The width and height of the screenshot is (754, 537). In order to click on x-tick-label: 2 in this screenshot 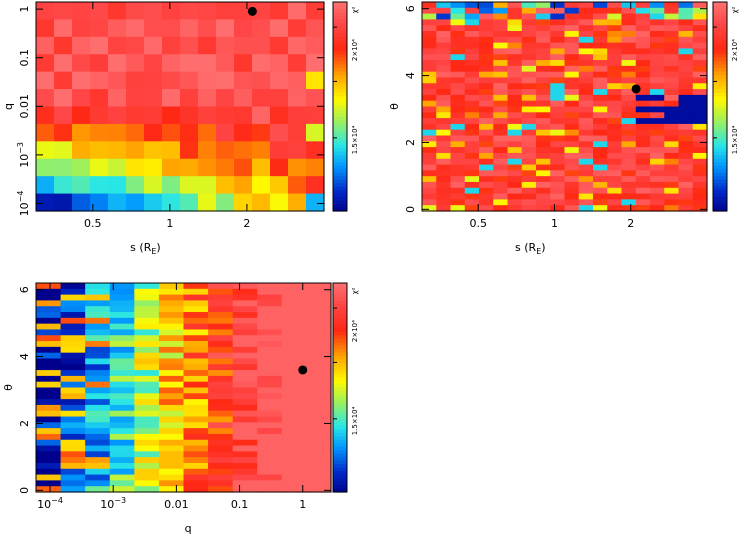, I will do `click(630, 223)`.